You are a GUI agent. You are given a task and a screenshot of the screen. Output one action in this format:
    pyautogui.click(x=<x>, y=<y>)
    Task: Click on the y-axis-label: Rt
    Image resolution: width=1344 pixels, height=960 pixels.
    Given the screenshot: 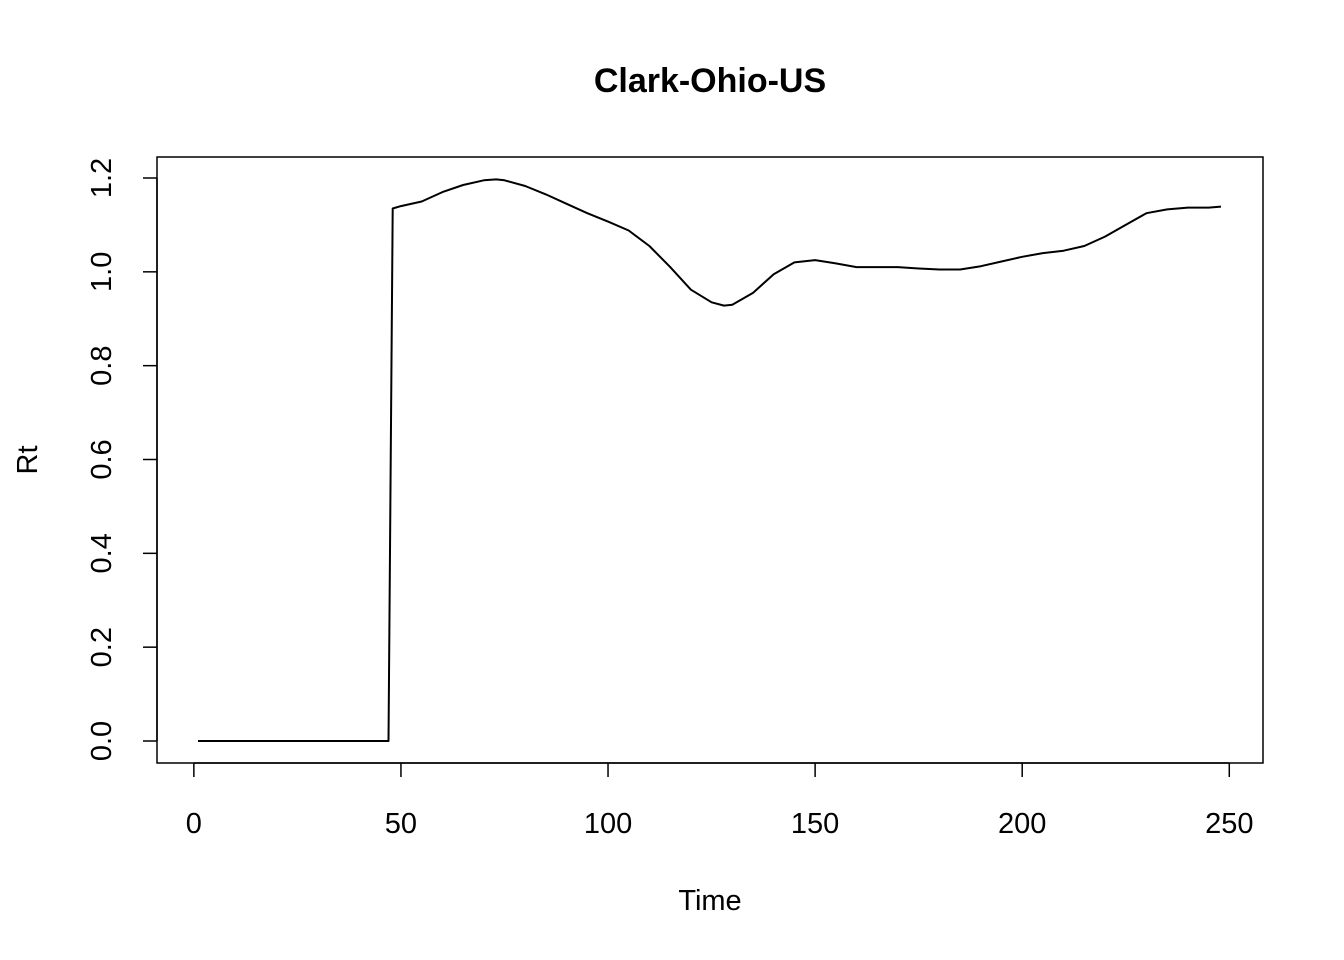 What is the action you would take?
    pyautogui.click(x=28, y=460)
    